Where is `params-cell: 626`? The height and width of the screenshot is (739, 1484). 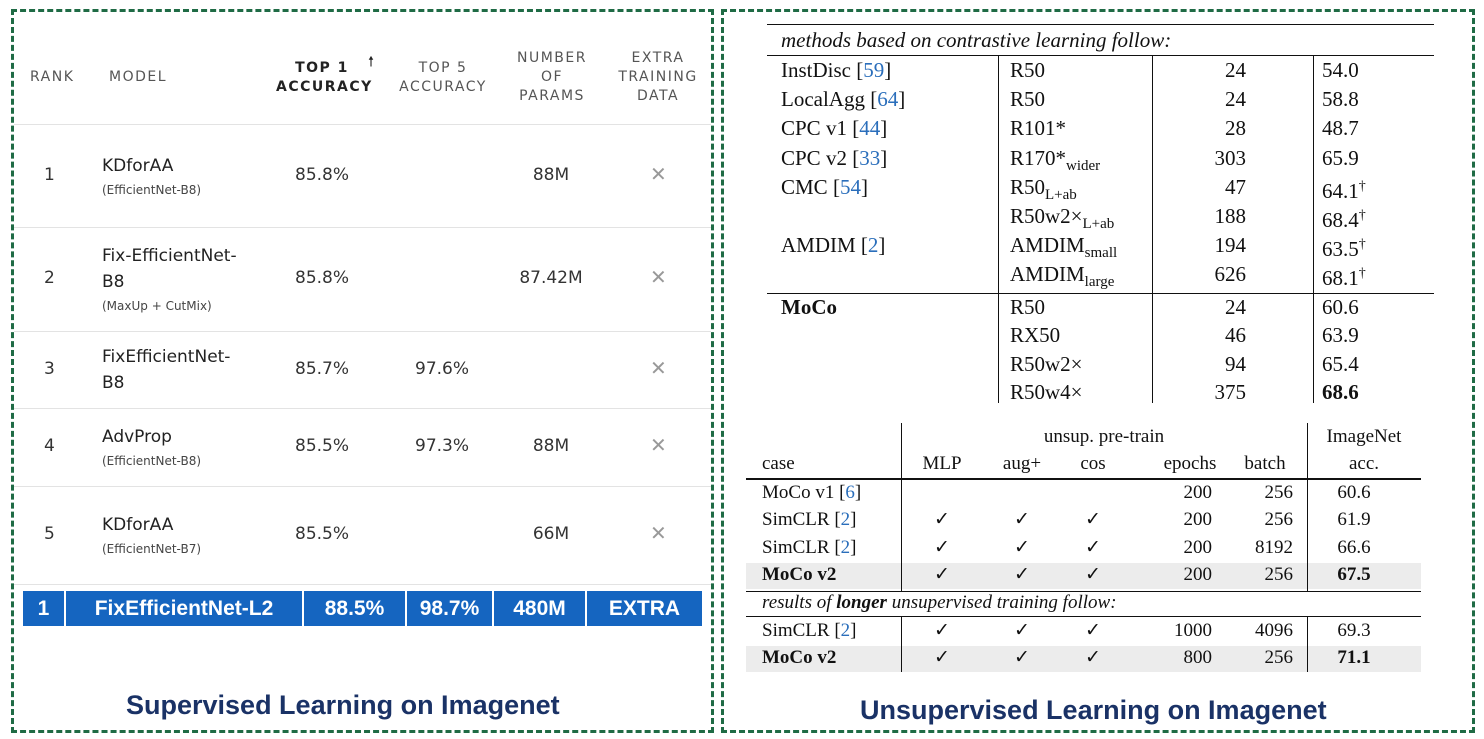 params-cell: 626 is located at coordinates (1230, 274).